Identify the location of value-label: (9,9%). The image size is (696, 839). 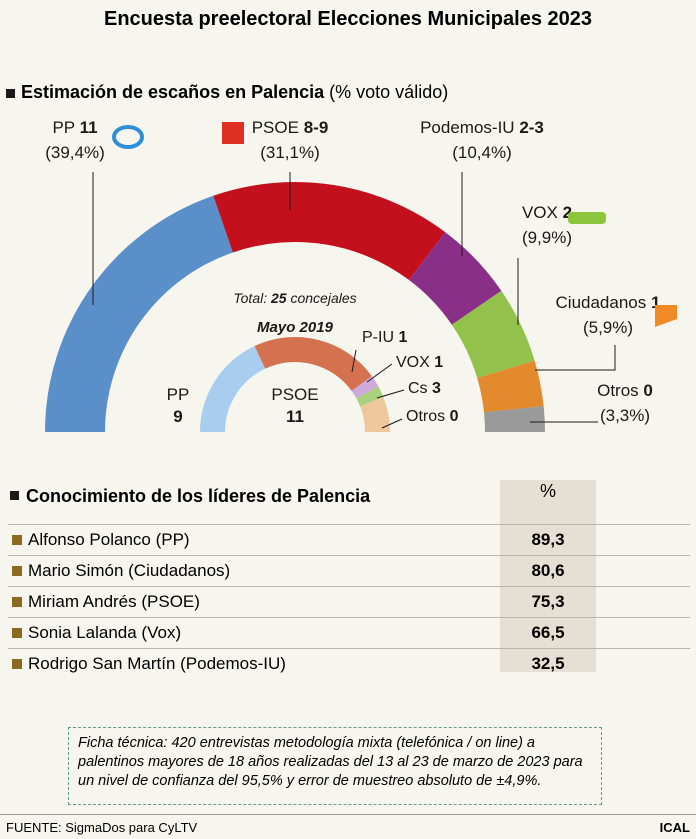
(547, 237).